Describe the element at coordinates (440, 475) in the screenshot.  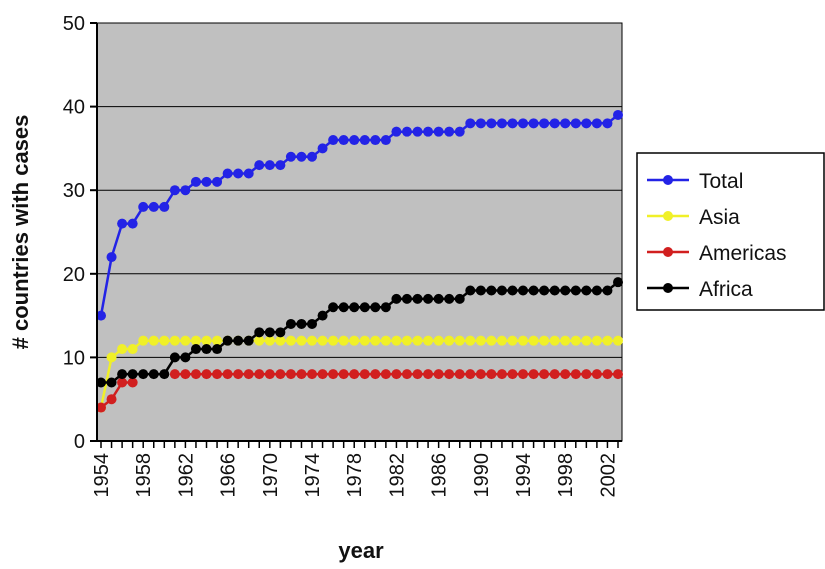
I see `x-tick-label: 1986` at that location.